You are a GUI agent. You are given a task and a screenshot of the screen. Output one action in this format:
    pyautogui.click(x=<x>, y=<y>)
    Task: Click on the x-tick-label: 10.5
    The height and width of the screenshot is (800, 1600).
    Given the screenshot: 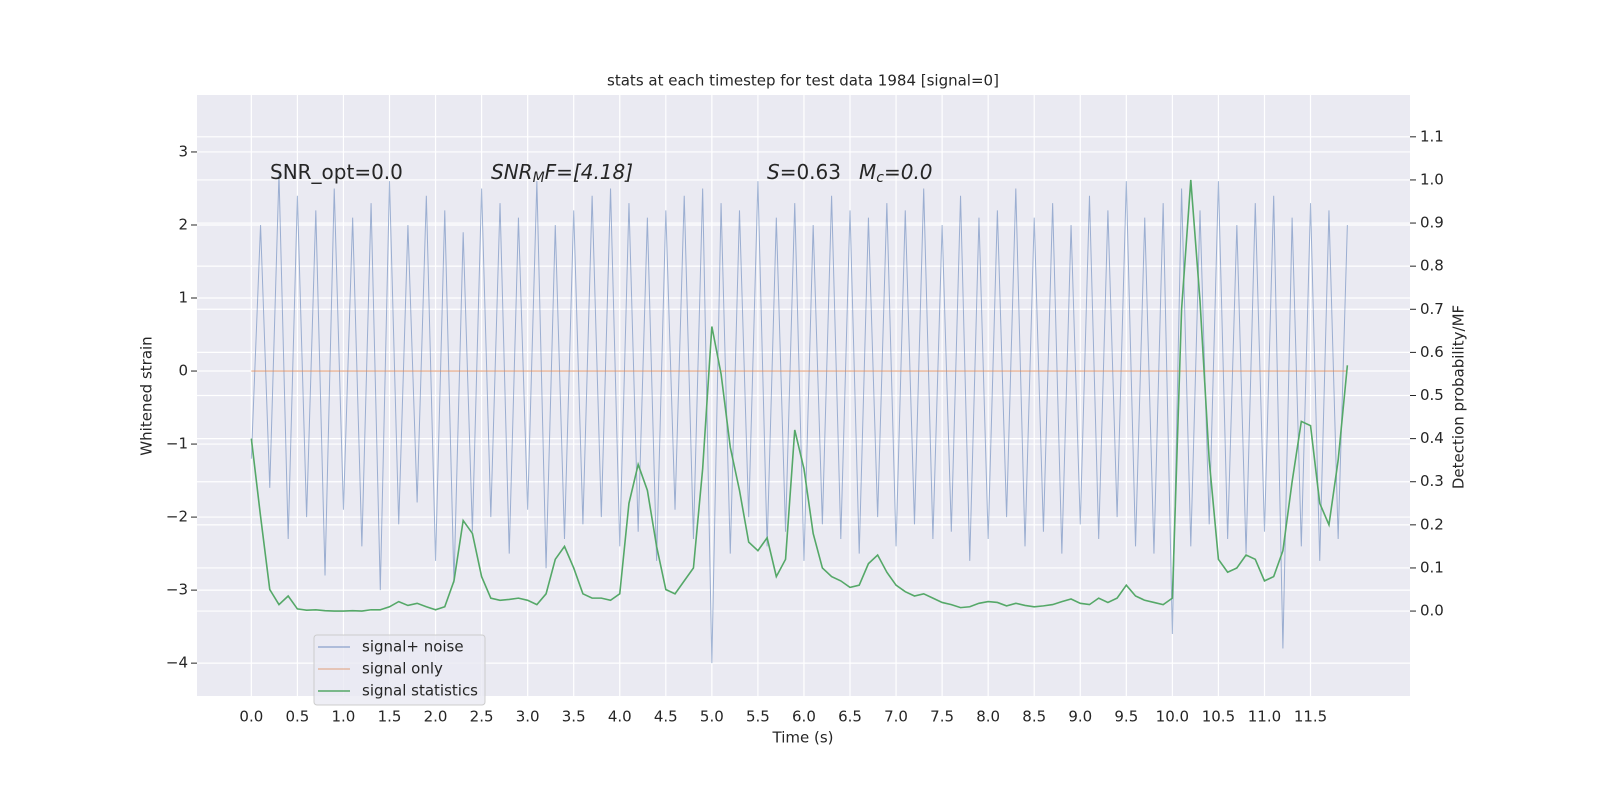 What is the action you would take?
    pyautogui.click(x=1218, y=717)
    